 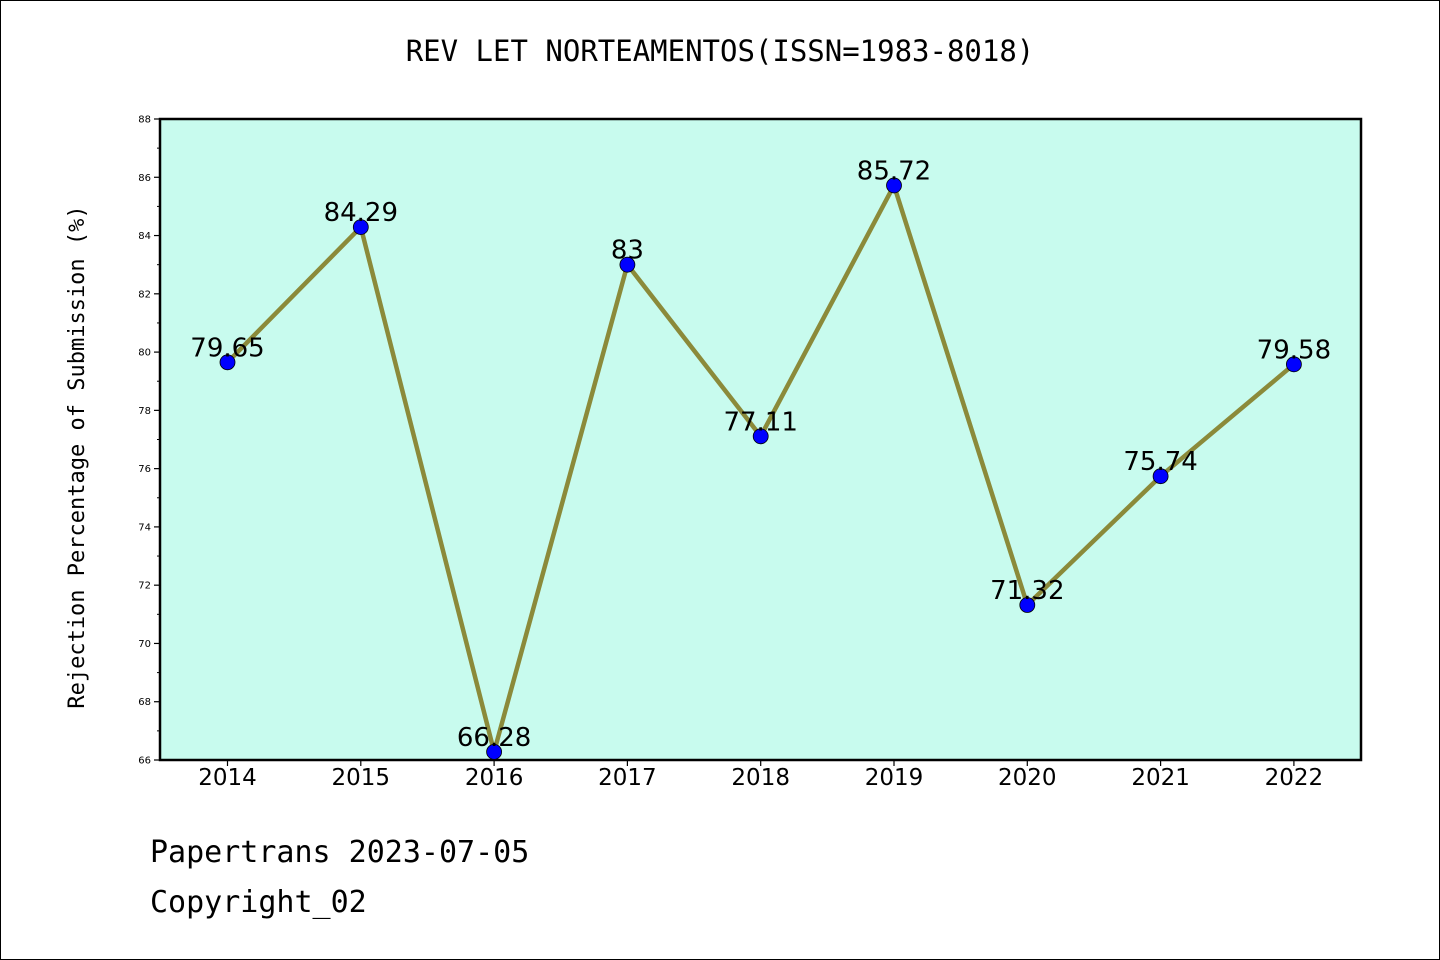 I want to click on data-point-2019, so click(x=894, y=185).